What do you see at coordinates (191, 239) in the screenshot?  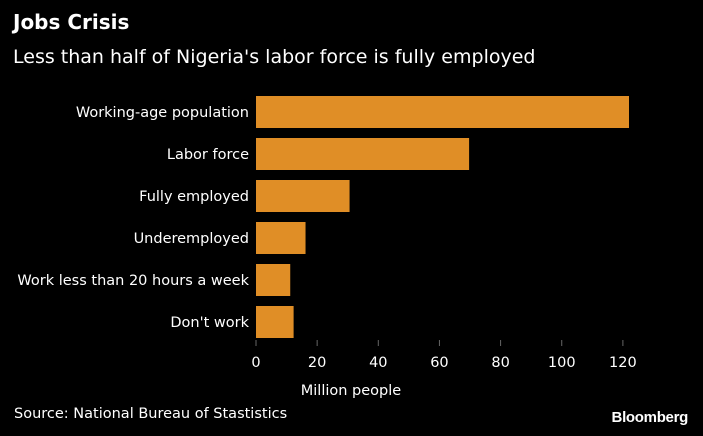 I see `category-label: Underemployed` at bounding box center [191, 239].